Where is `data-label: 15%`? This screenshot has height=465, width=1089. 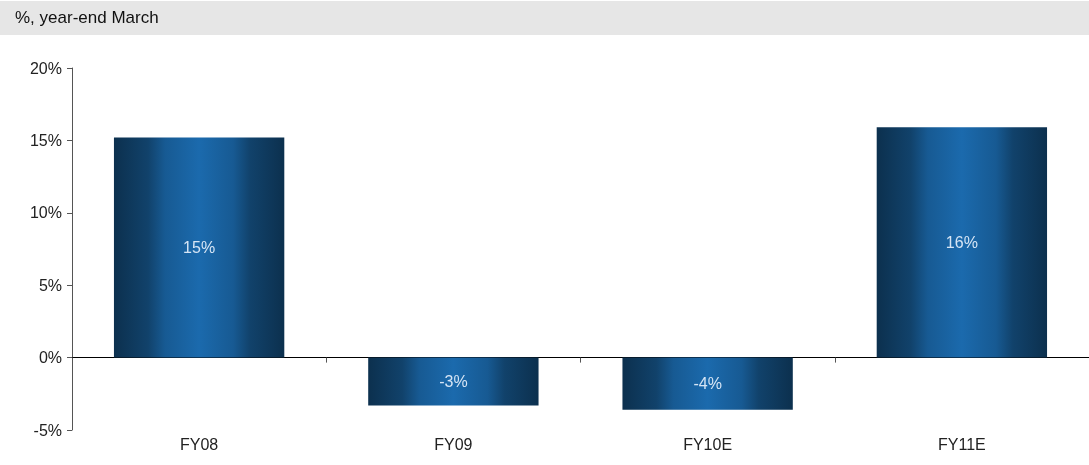
data-label: 15% is located at coordinates (199, 248).